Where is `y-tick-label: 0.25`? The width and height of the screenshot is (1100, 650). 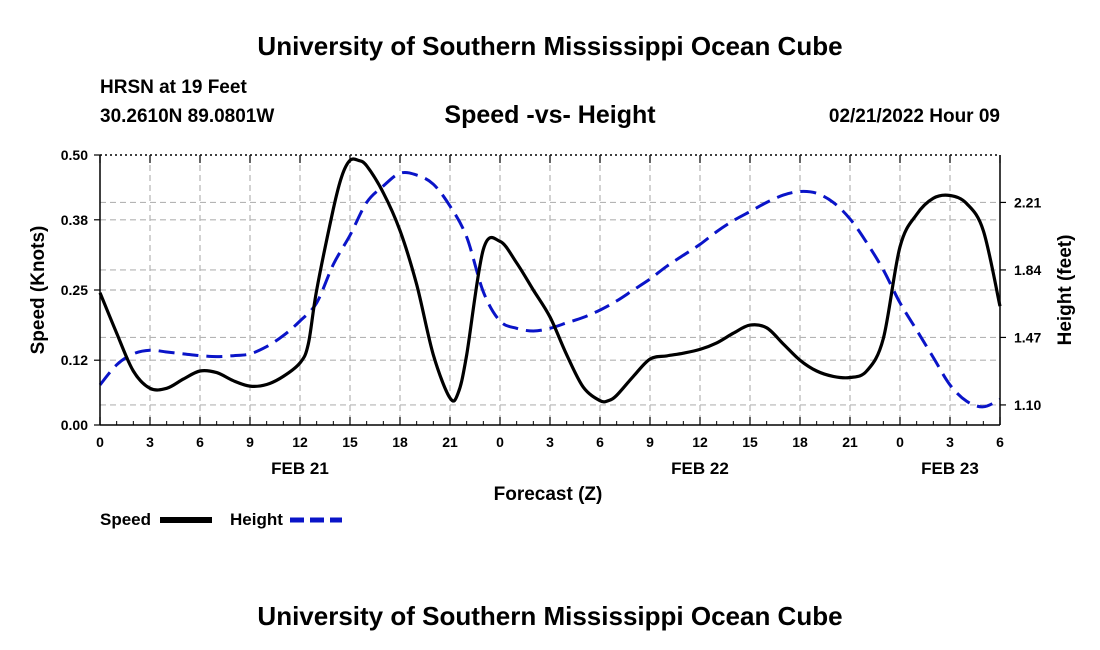
y-tick-label: 0.25 is located at coordinates (74, 290).